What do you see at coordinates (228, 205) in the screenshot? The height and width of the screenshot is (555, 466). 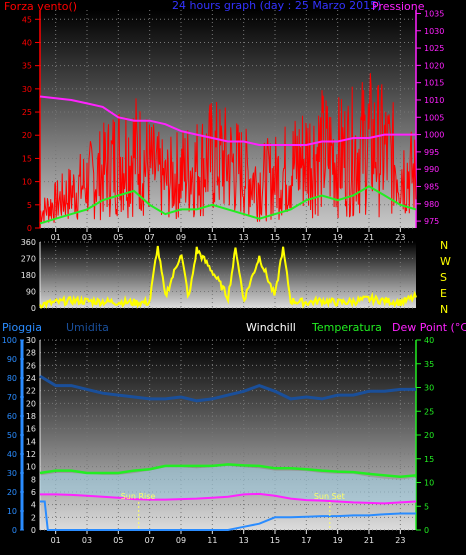 I see `gust-average-line` at bounding box center [228, 205].